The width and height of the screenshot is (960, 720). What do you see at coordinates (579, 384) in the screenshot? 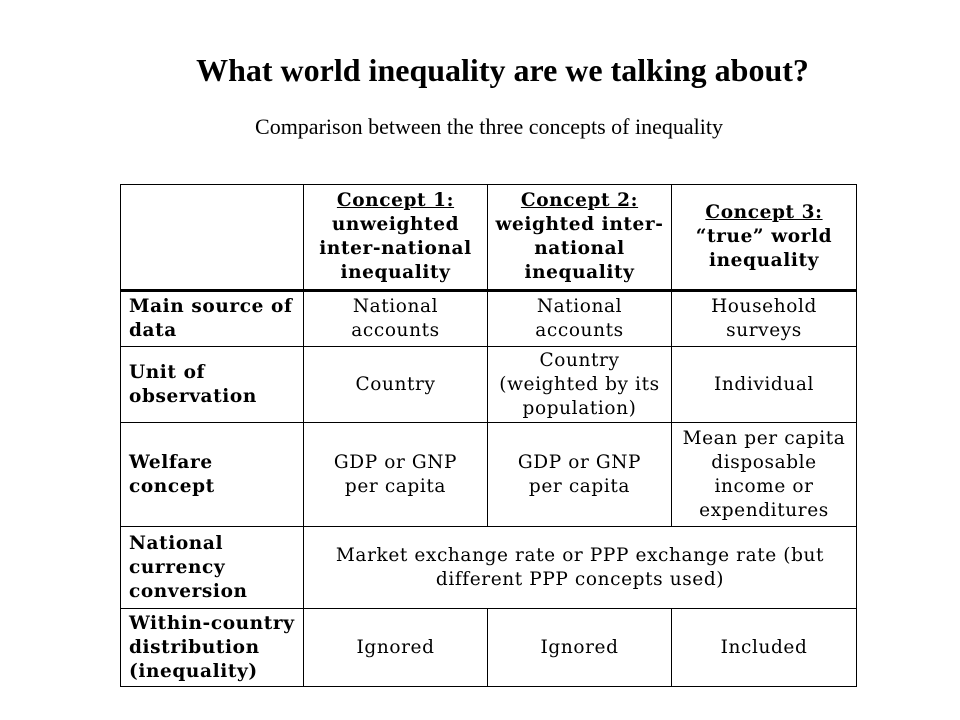
I see `table-cell: Country (weighted by its population)` at bounding box center [579, 384].